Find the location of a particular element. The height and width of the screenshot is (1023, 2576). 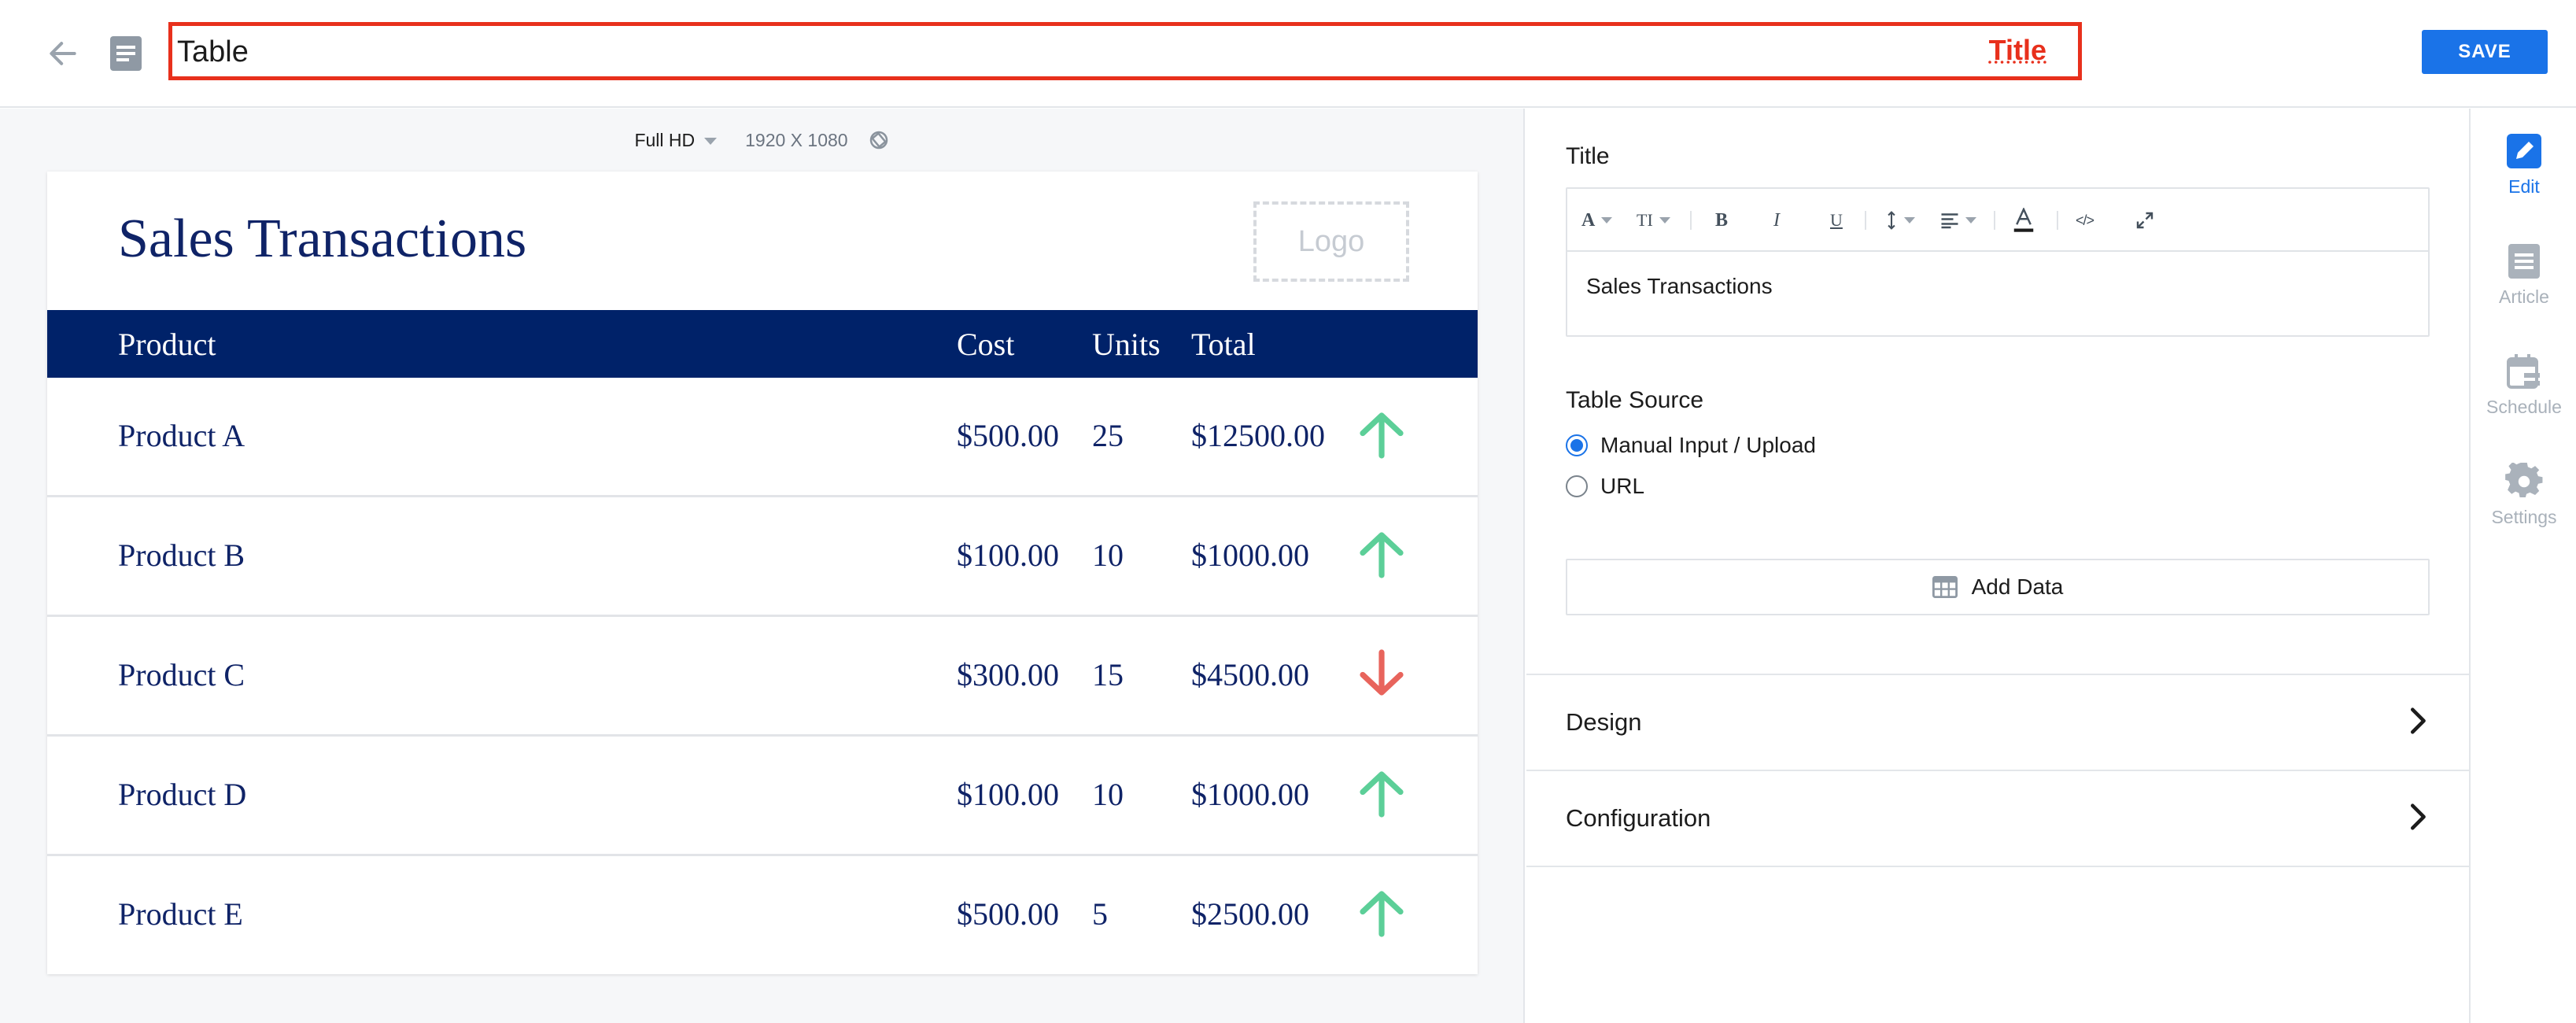

rail-label-settings: Settings is located at coordinates (2524, 517).